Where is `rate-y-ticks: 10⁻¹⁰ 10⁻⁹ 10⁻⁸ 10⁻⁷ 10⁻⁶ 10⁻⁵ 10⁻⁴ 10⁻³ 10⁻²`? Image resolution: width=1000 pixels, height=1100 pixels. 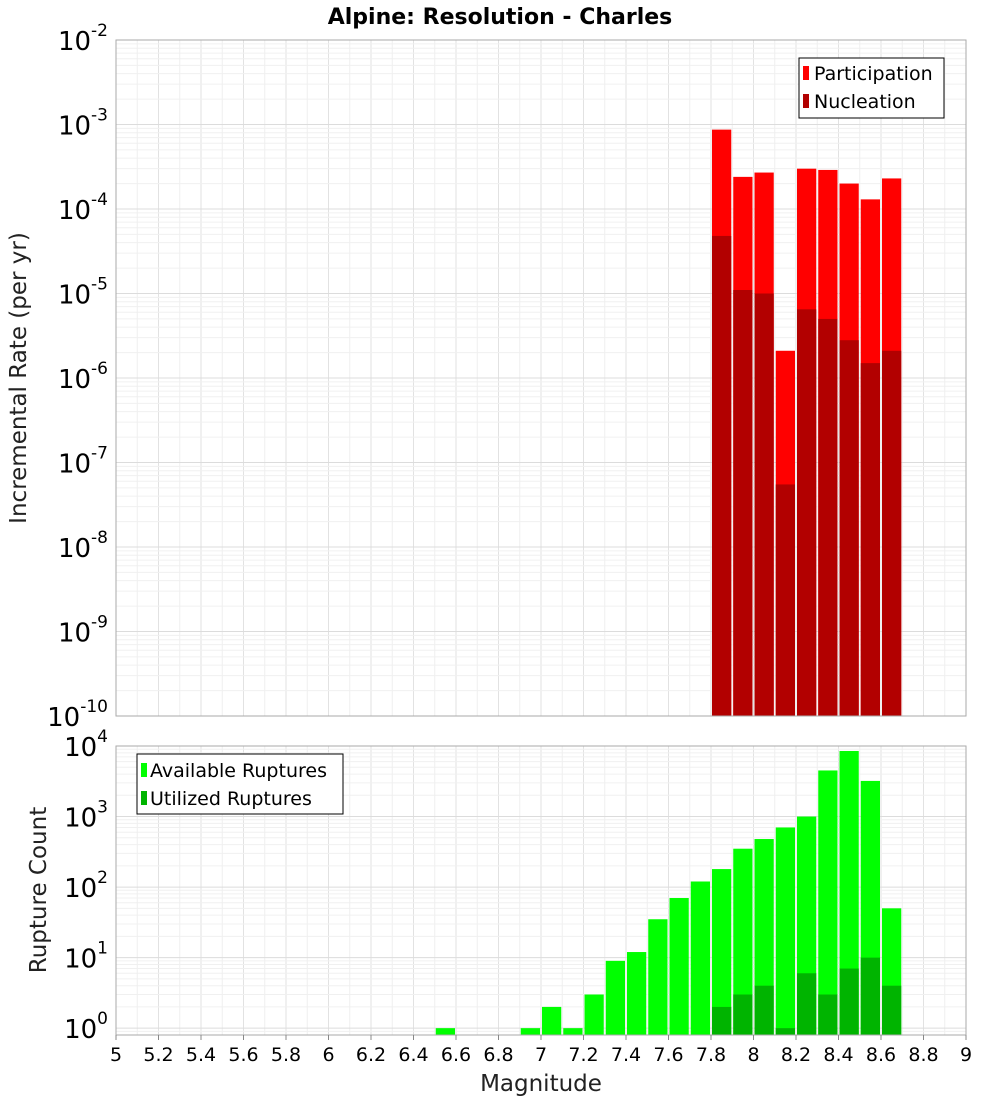 rate-y-ticks: 10⁻¹⁰ 10⁻⁹ 10⁻⁸ 10⁻⁷ 10⁻⁶ 10⁻⁵ 10⁻⁴ 10⁻³ 10⁻² is located at coordinates (77, 377).